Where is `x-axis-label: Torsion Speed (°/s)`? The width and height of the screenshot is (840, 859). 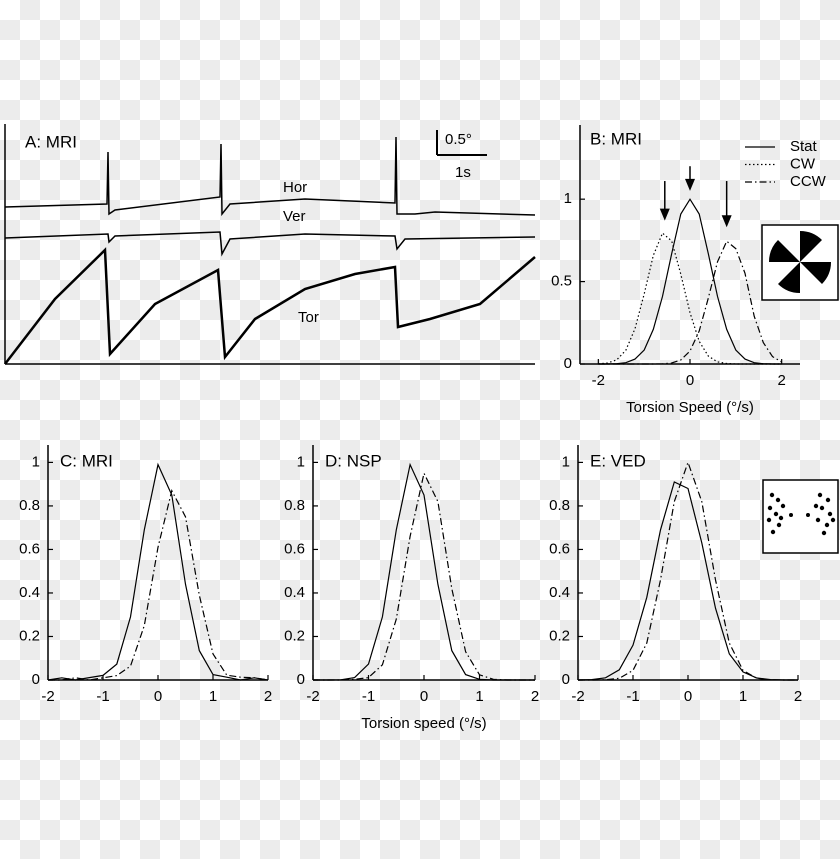 x-axis-label: Torsion Speed (°/s) is located at coordinates (690, 407).